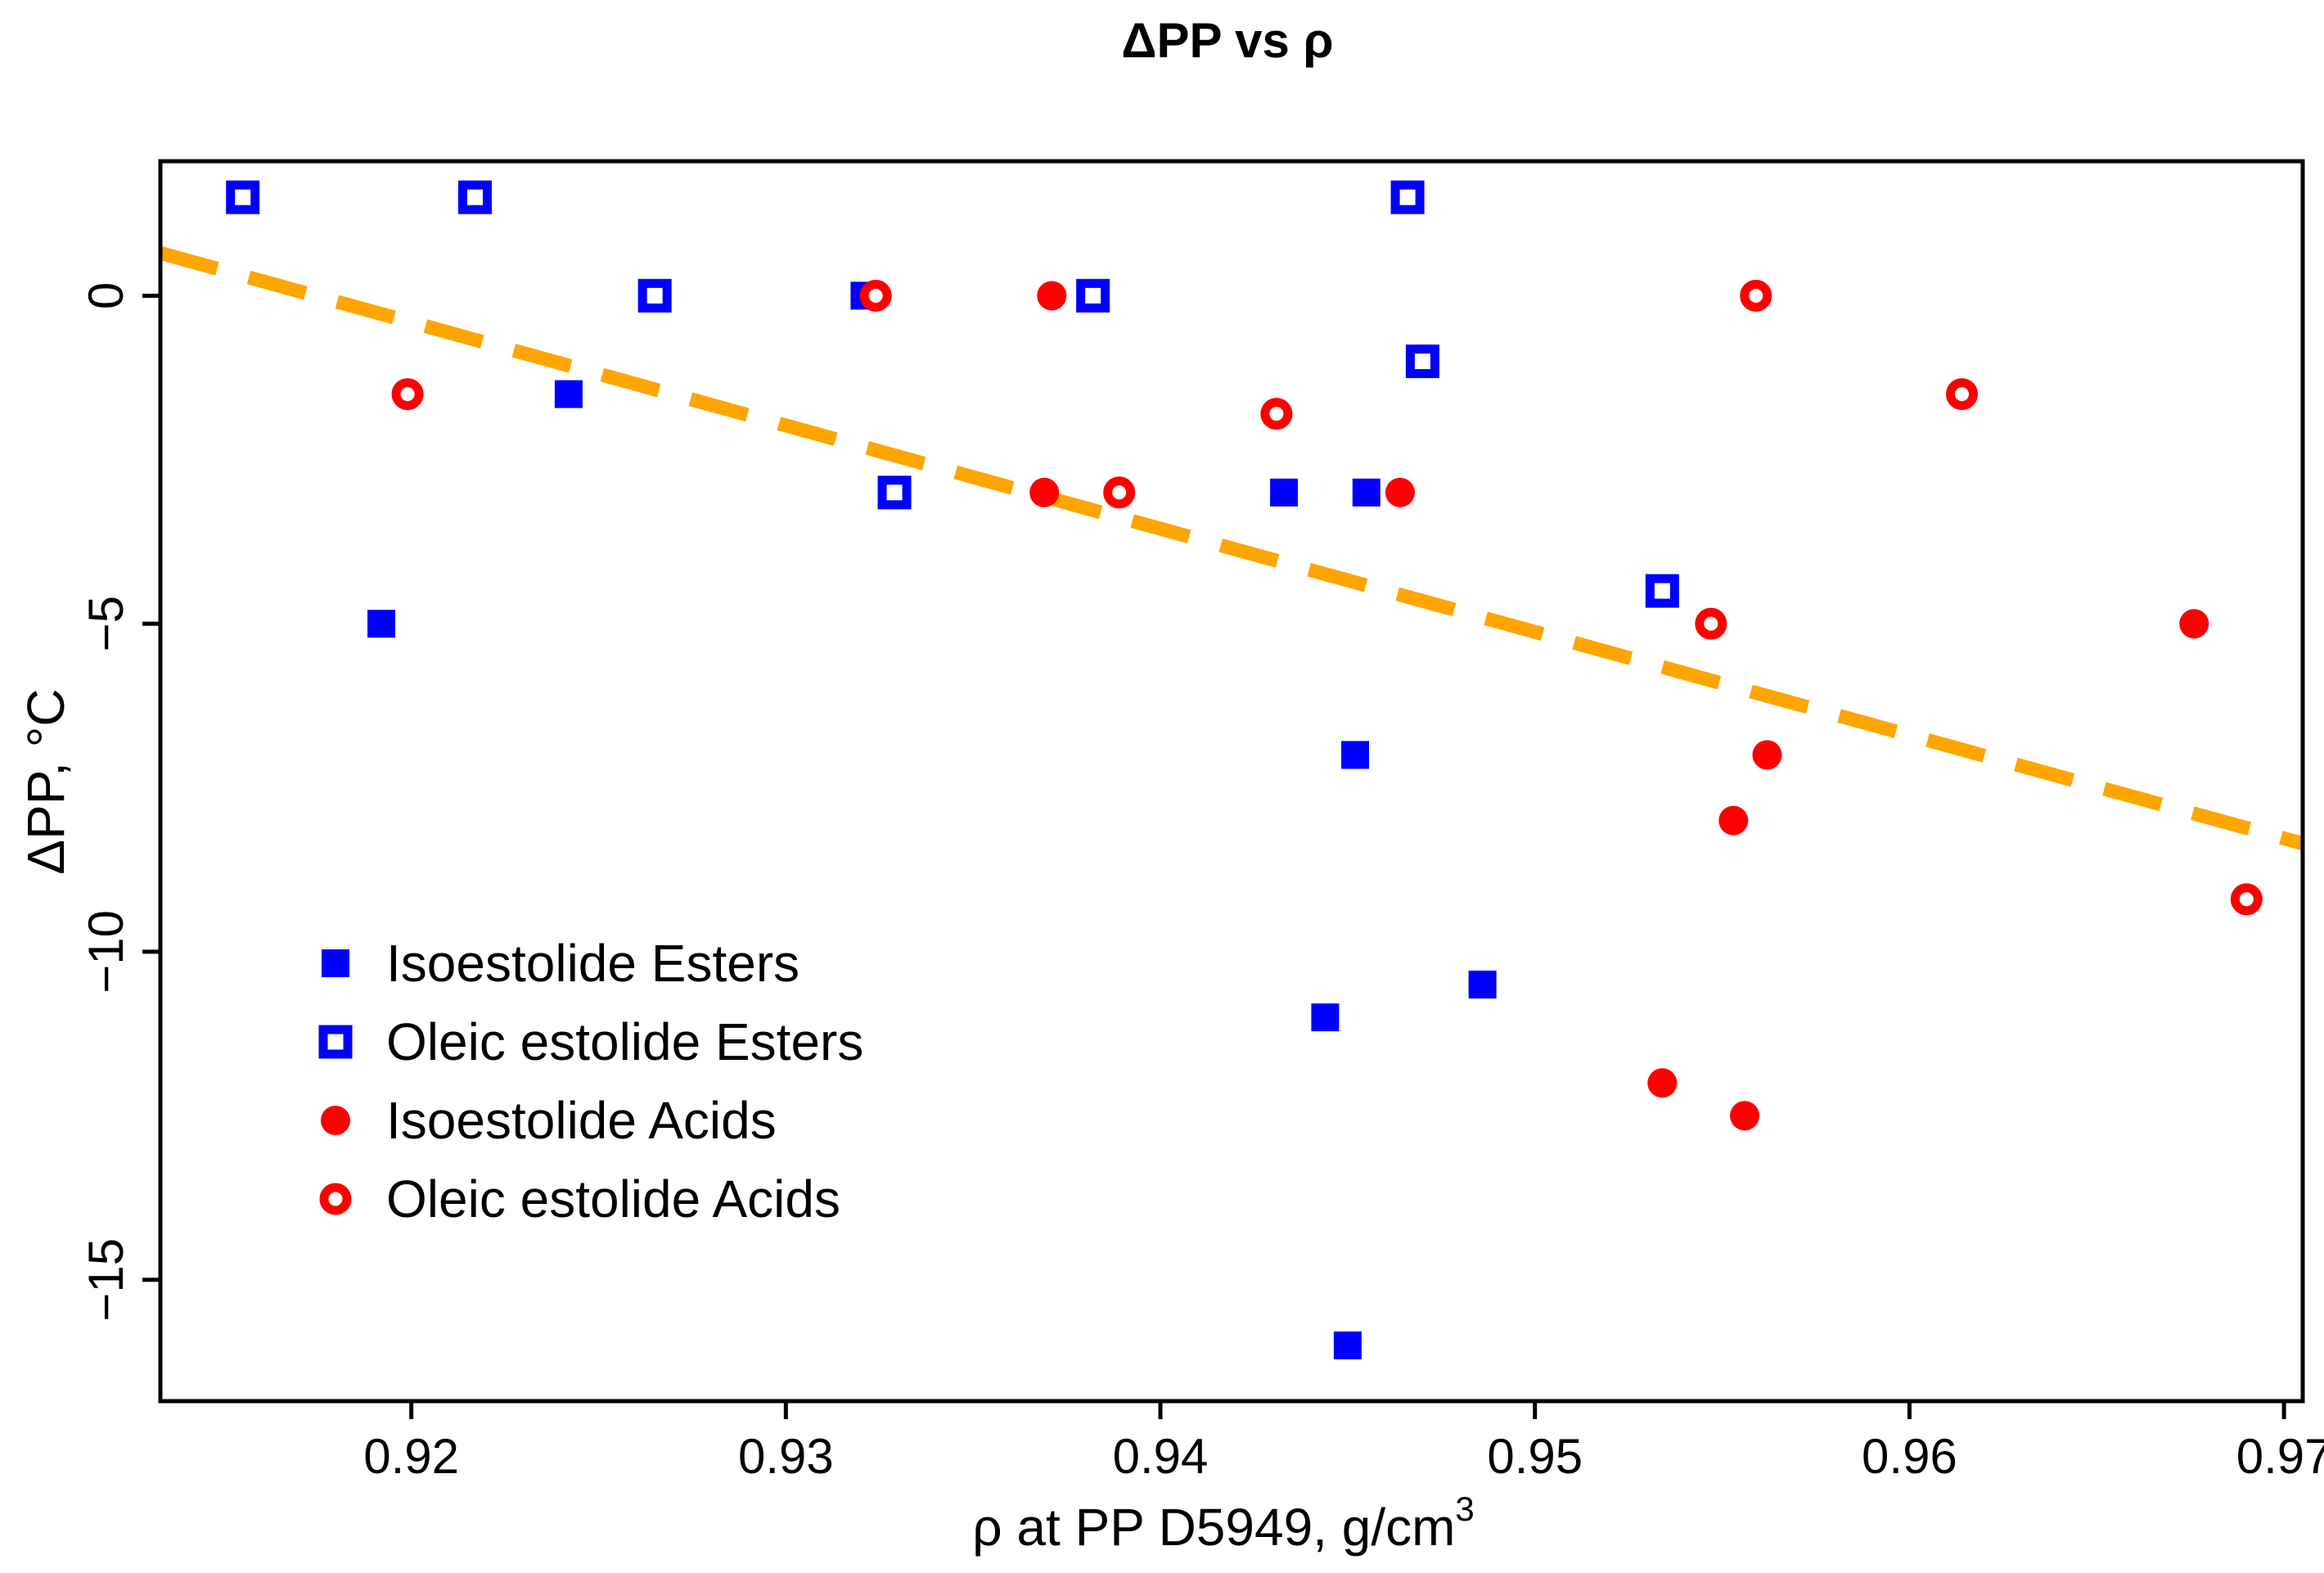  Describe the element at coordinates (1344, 1442) in the screenshot. I see `x-axis: 0.92 0.93 0.94 0.95 0.96 0.97` at that location.